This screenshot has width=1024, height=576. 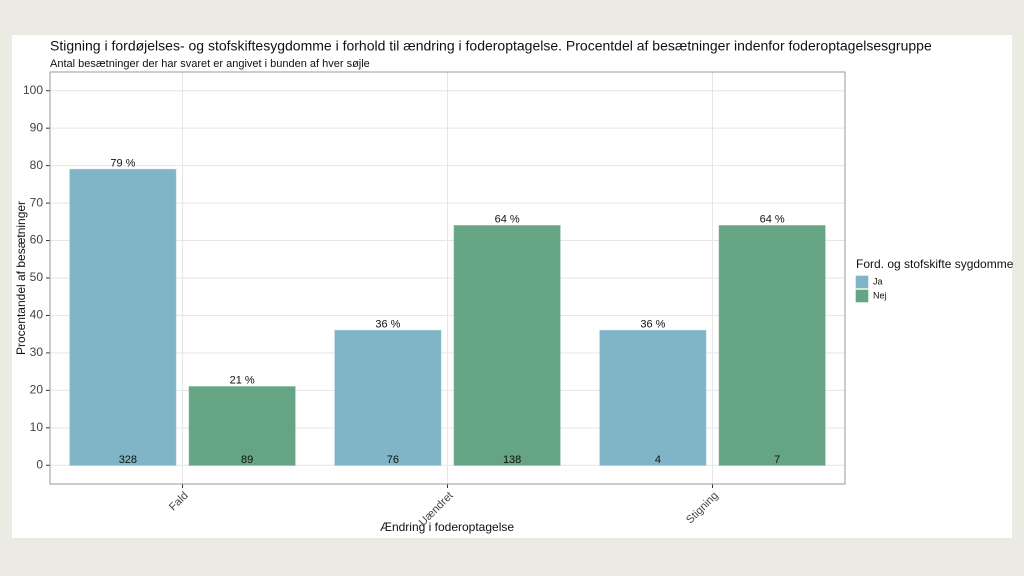 What do you see at coordinates (393, 460) in the screenshot?
I see `count-label: 76` at bounding box center [393, 460].